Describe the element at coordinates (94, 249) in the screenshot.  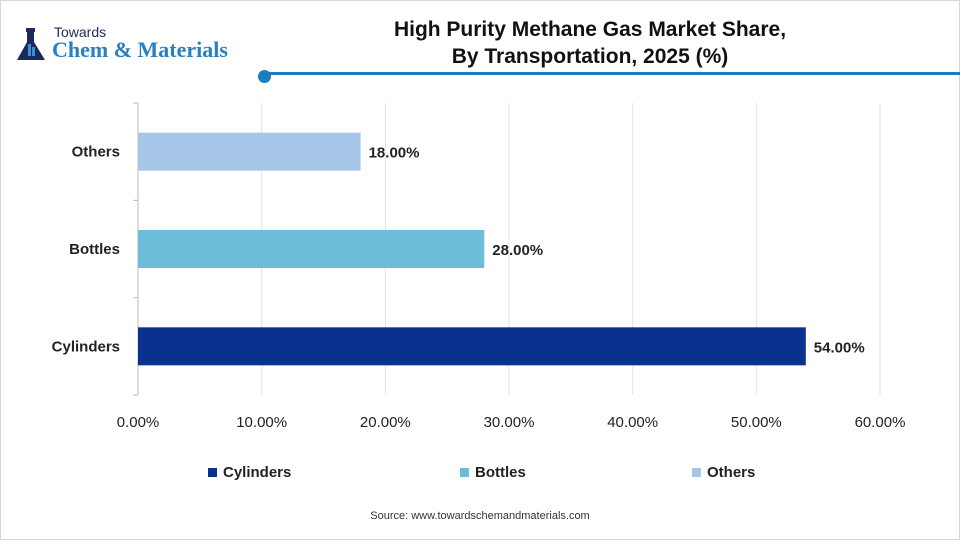
I see `y-category-label: Bottles` at that location.